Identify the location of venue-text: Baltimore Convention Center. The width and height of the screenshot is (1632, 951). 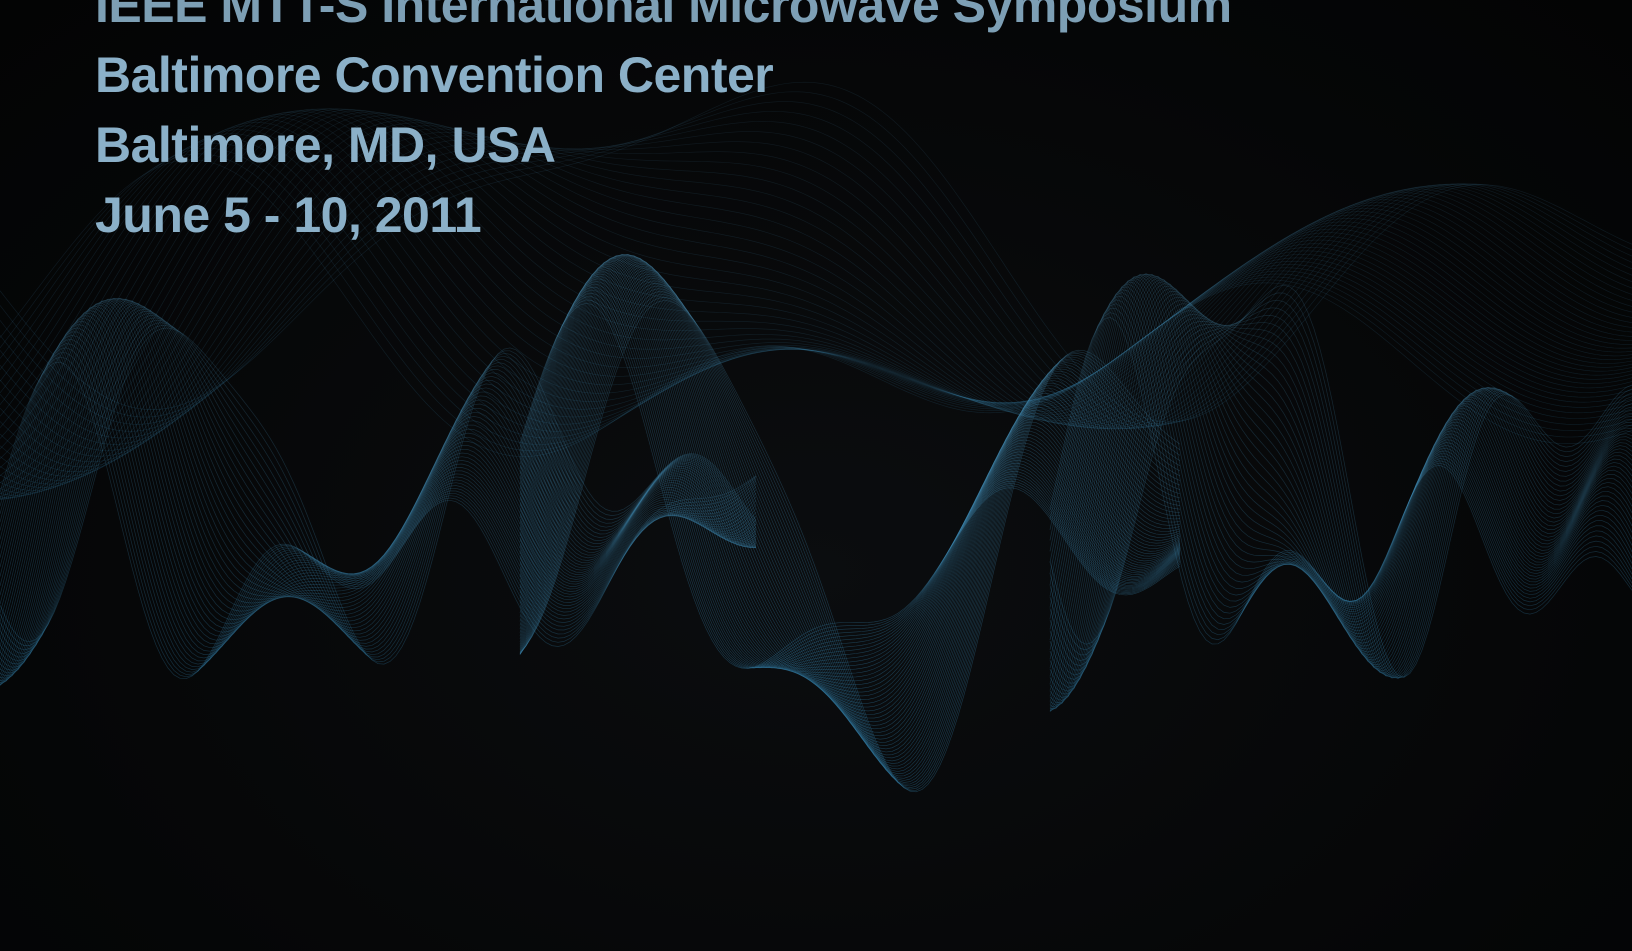
(434, 75).